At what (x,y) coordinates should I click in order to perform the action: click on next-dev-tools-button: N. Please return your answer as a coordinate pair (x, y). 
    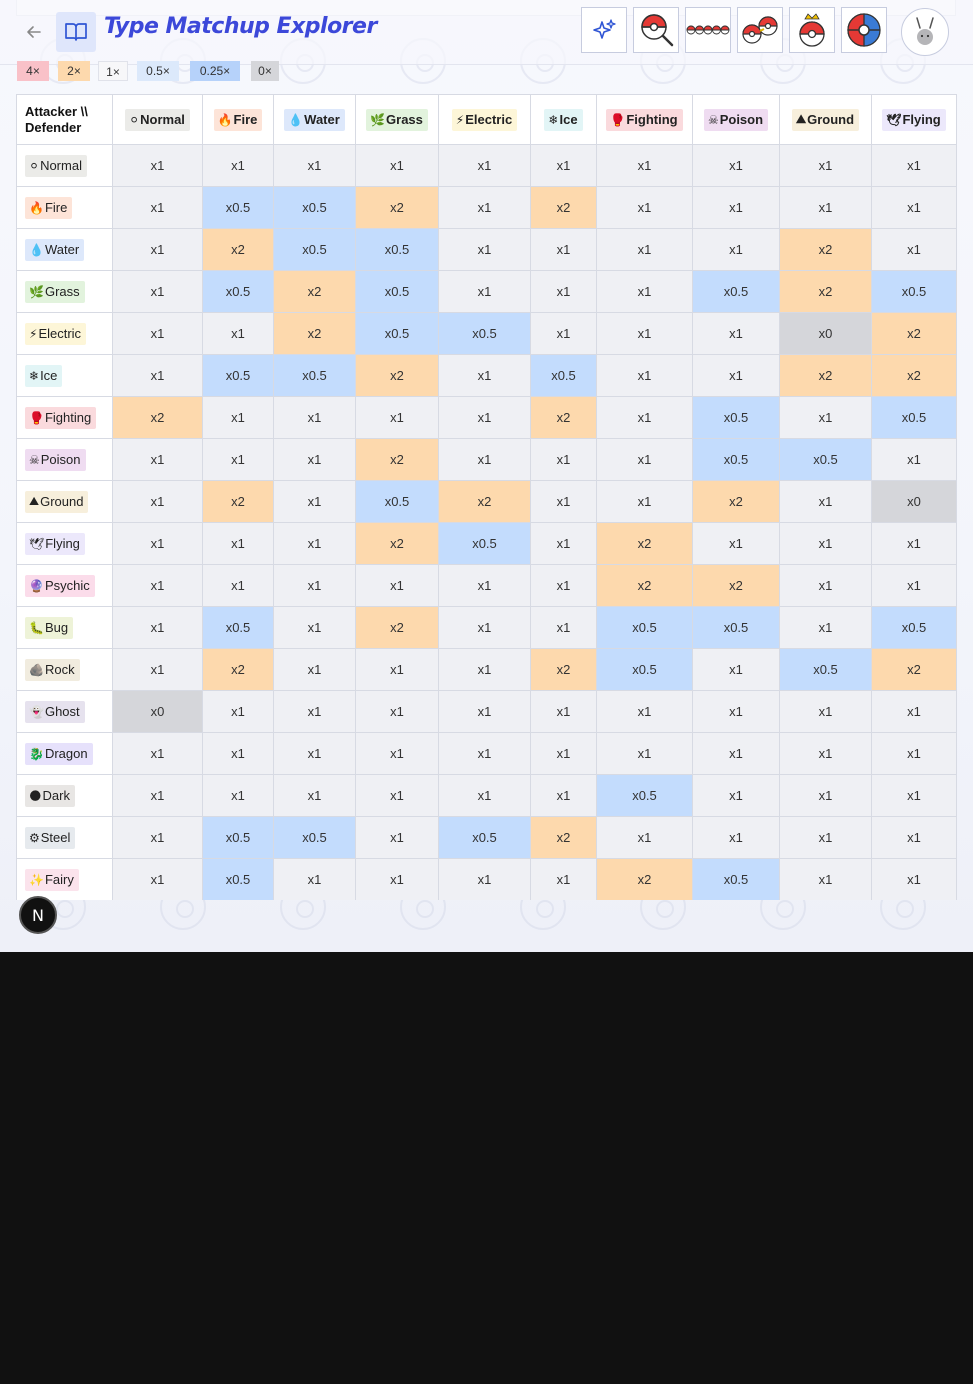
    Looking at the image, I should click on (38, 915).